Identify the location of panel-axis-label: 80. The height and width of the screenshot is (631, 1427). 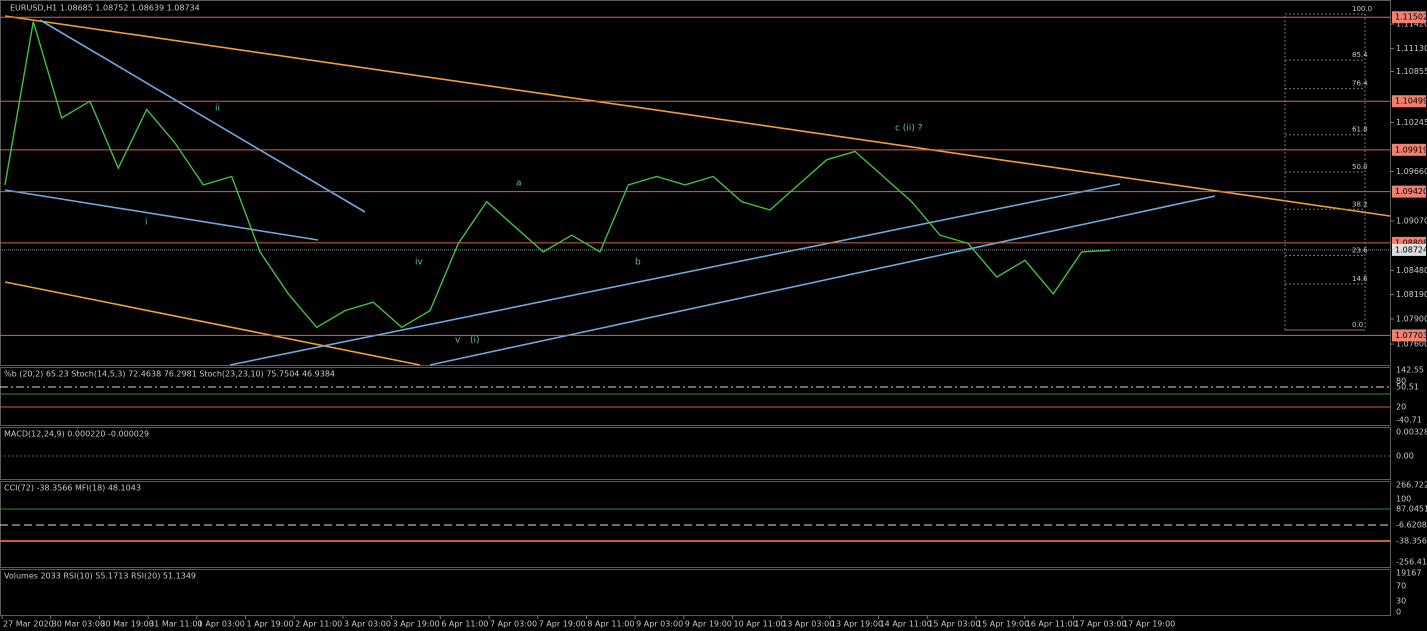
(1401, 381).